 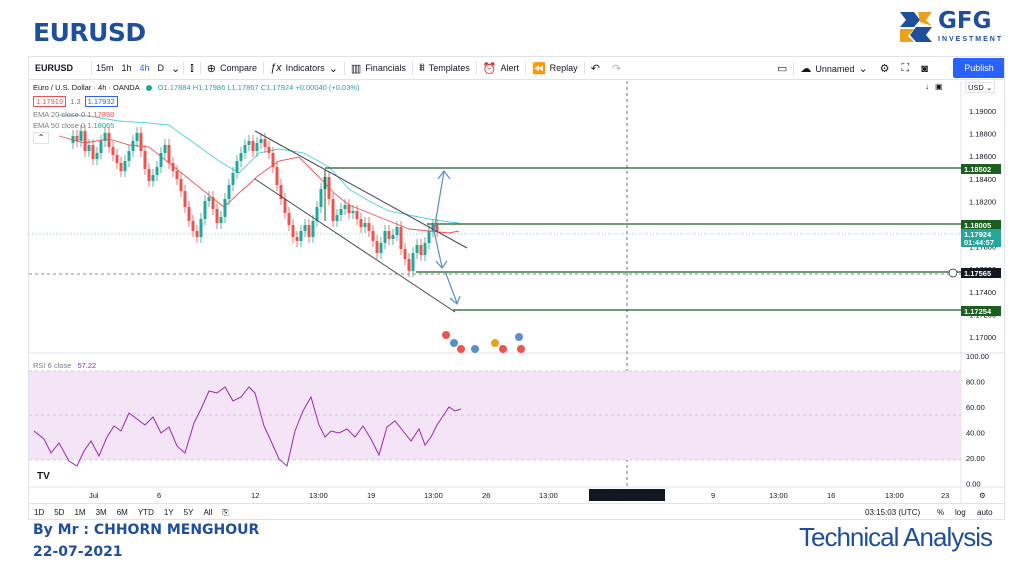 What do you see at coordinates (225, 512) in the screenshot?
I see `goto-date-icon: ⎘` at bounding box center [225, 512].